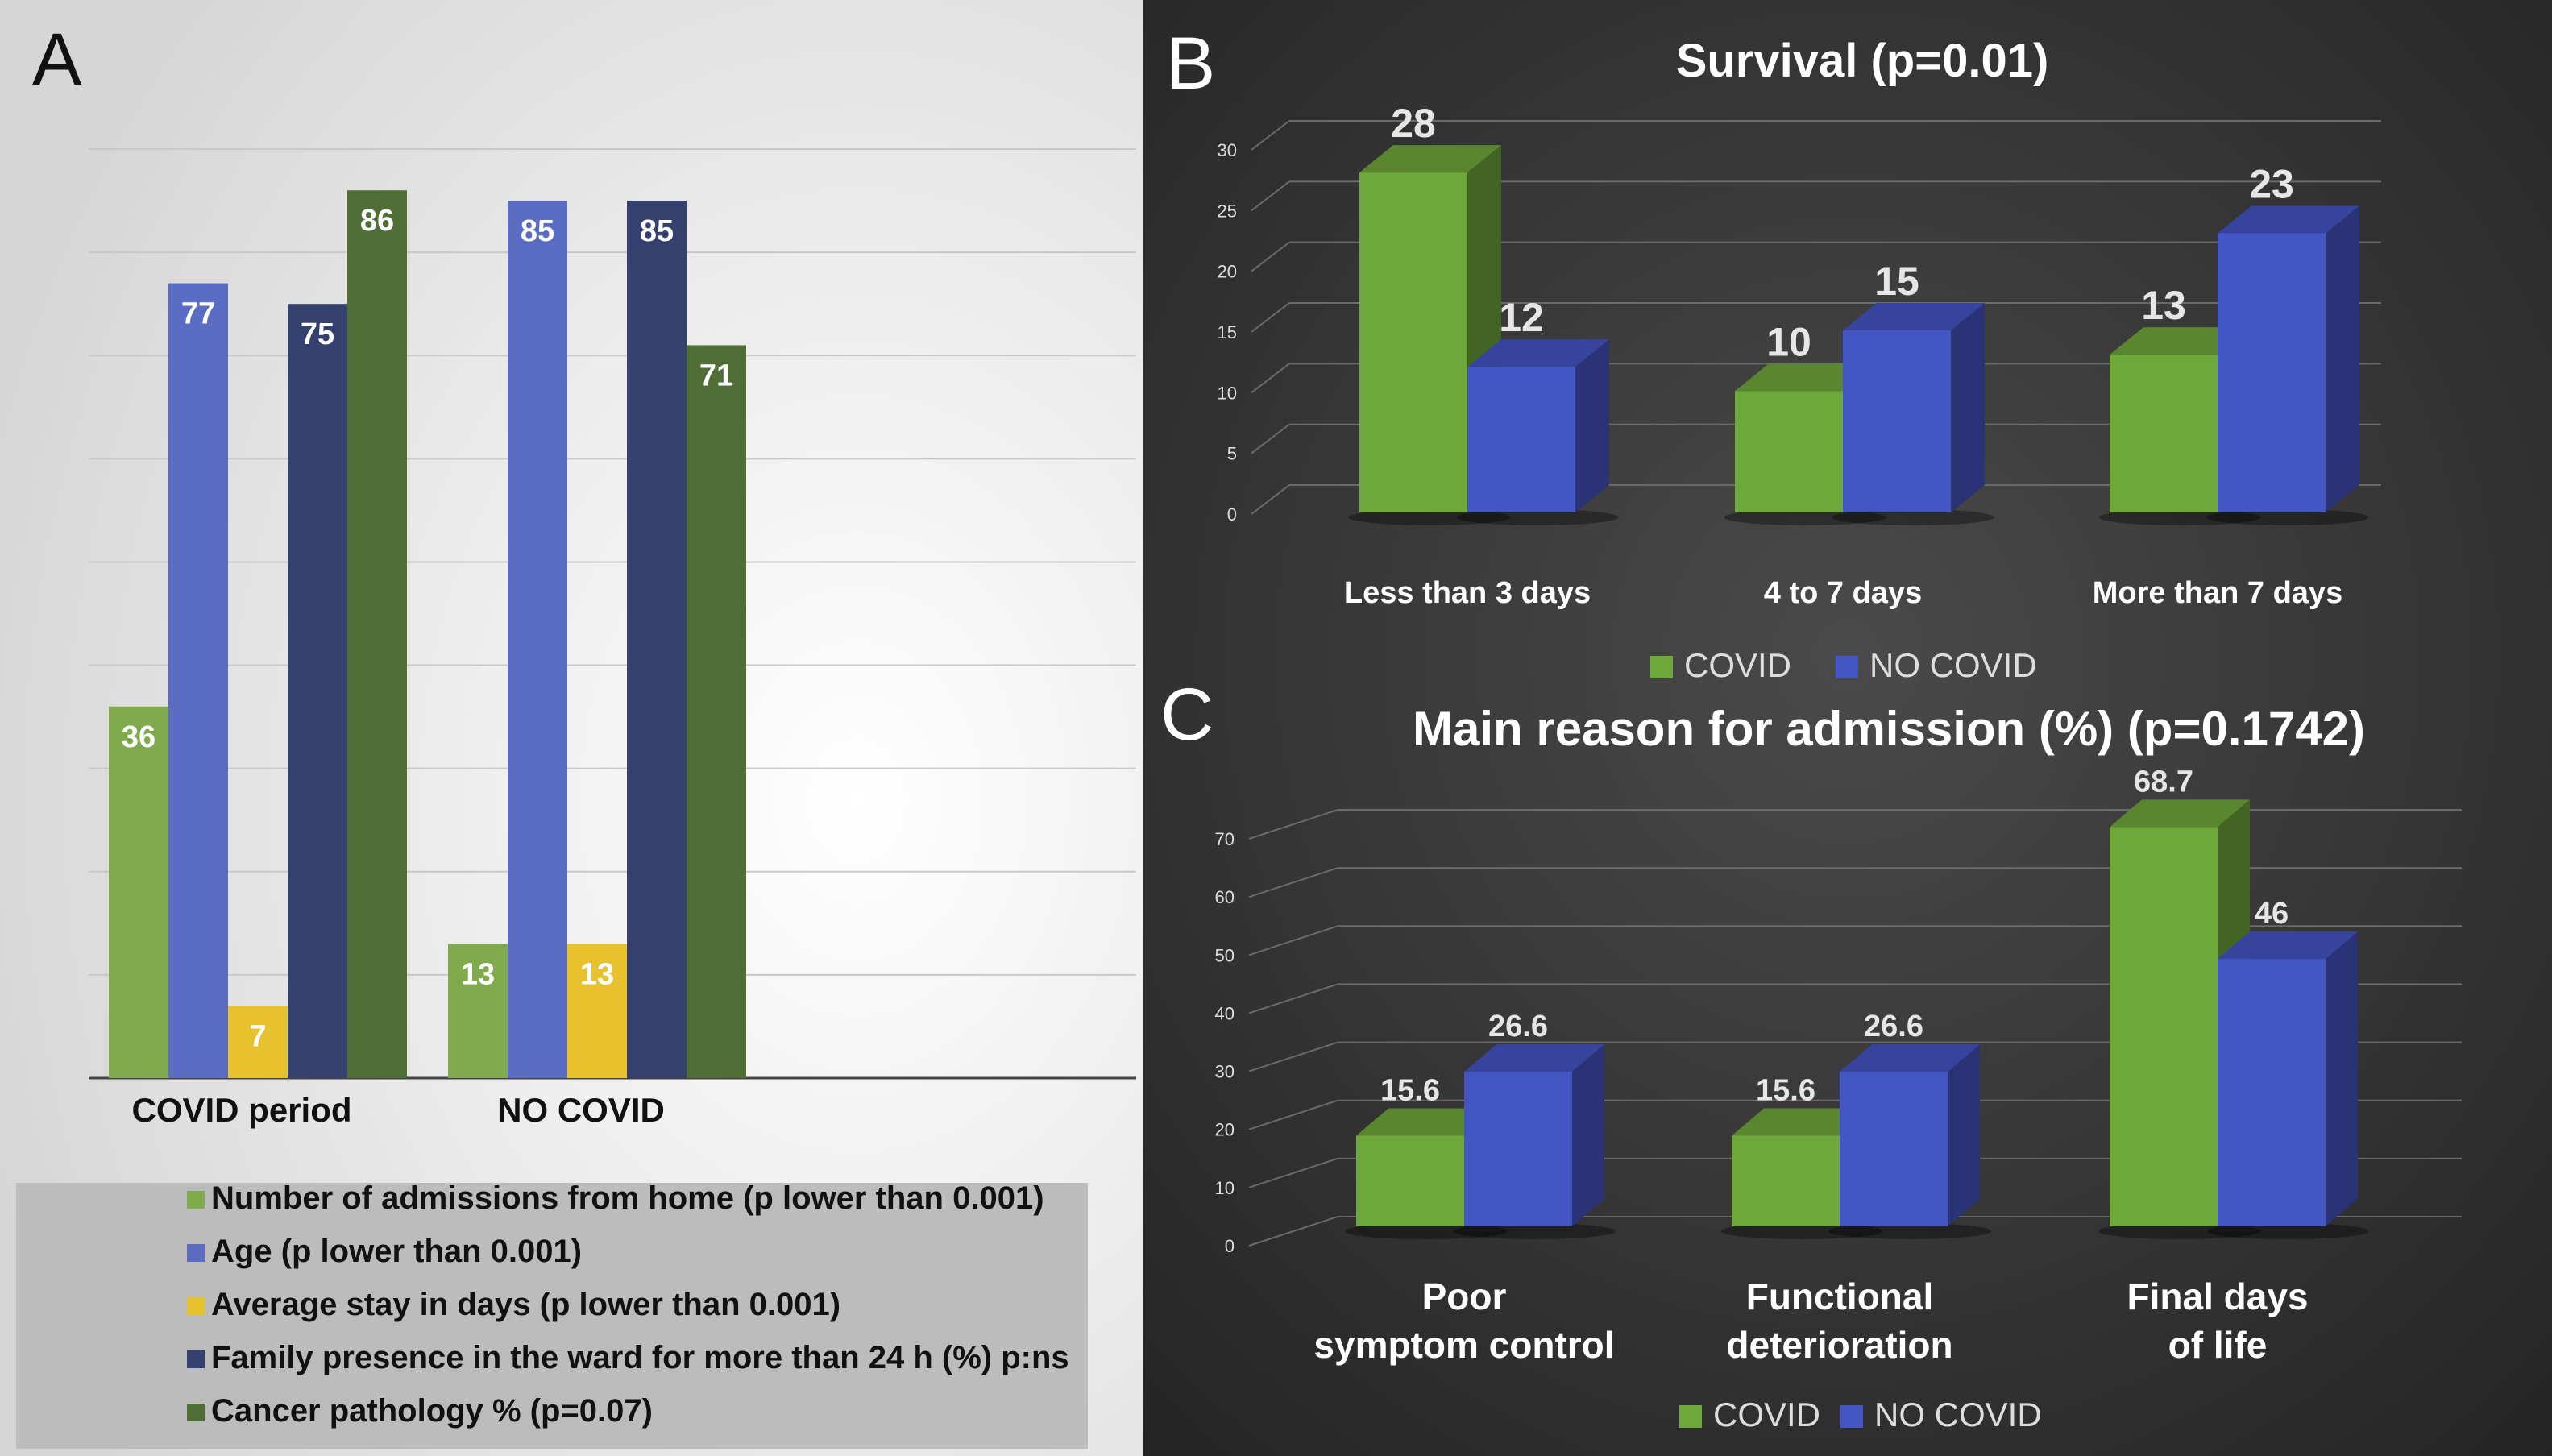 The width and height of the screenshot is (2552, 1456). Describe the element at coordinates (1187, 715) in the screenshot. I see `panel-label-c: C` at that location.